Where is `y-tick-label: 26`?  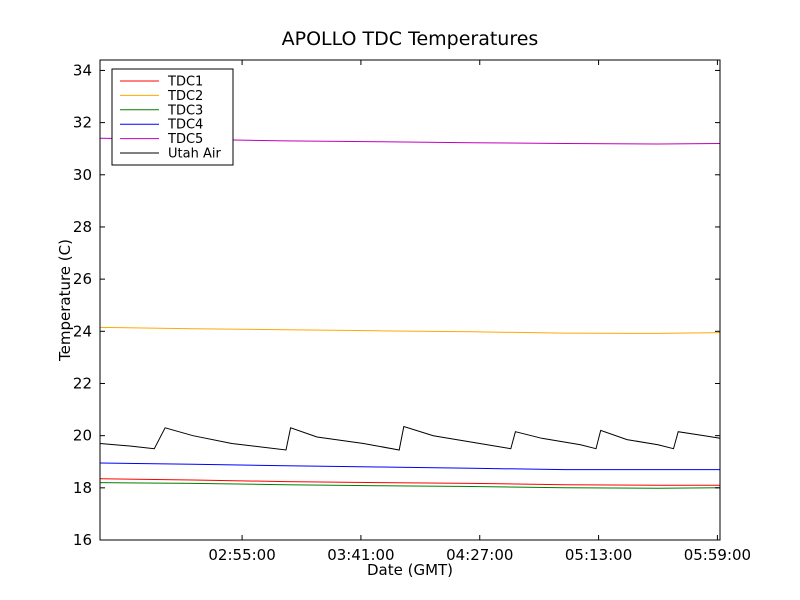
y-tick-label: 26 is located at coordinates (82, 279).